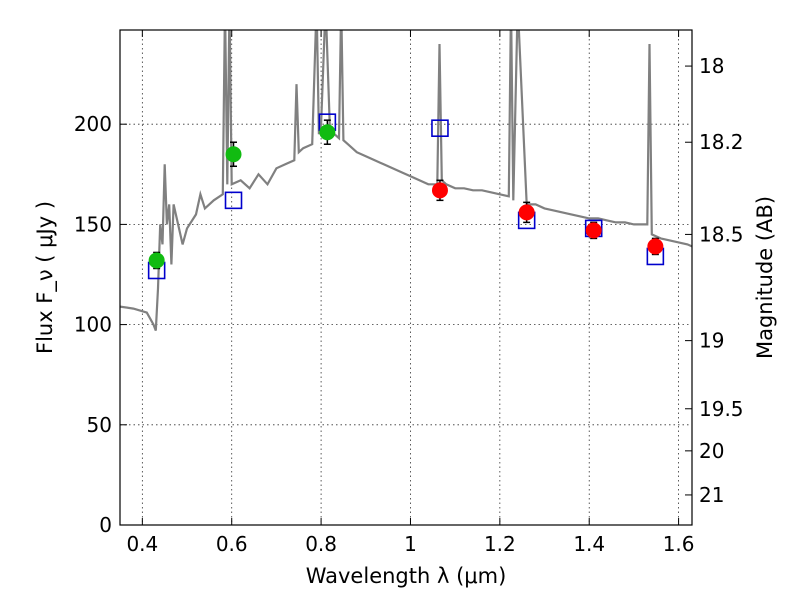 This screenshot has width=800, height=600. Describe the element at coordinates (410, 544) in the screenshot. I see `x-tick-label: 1` at that location.